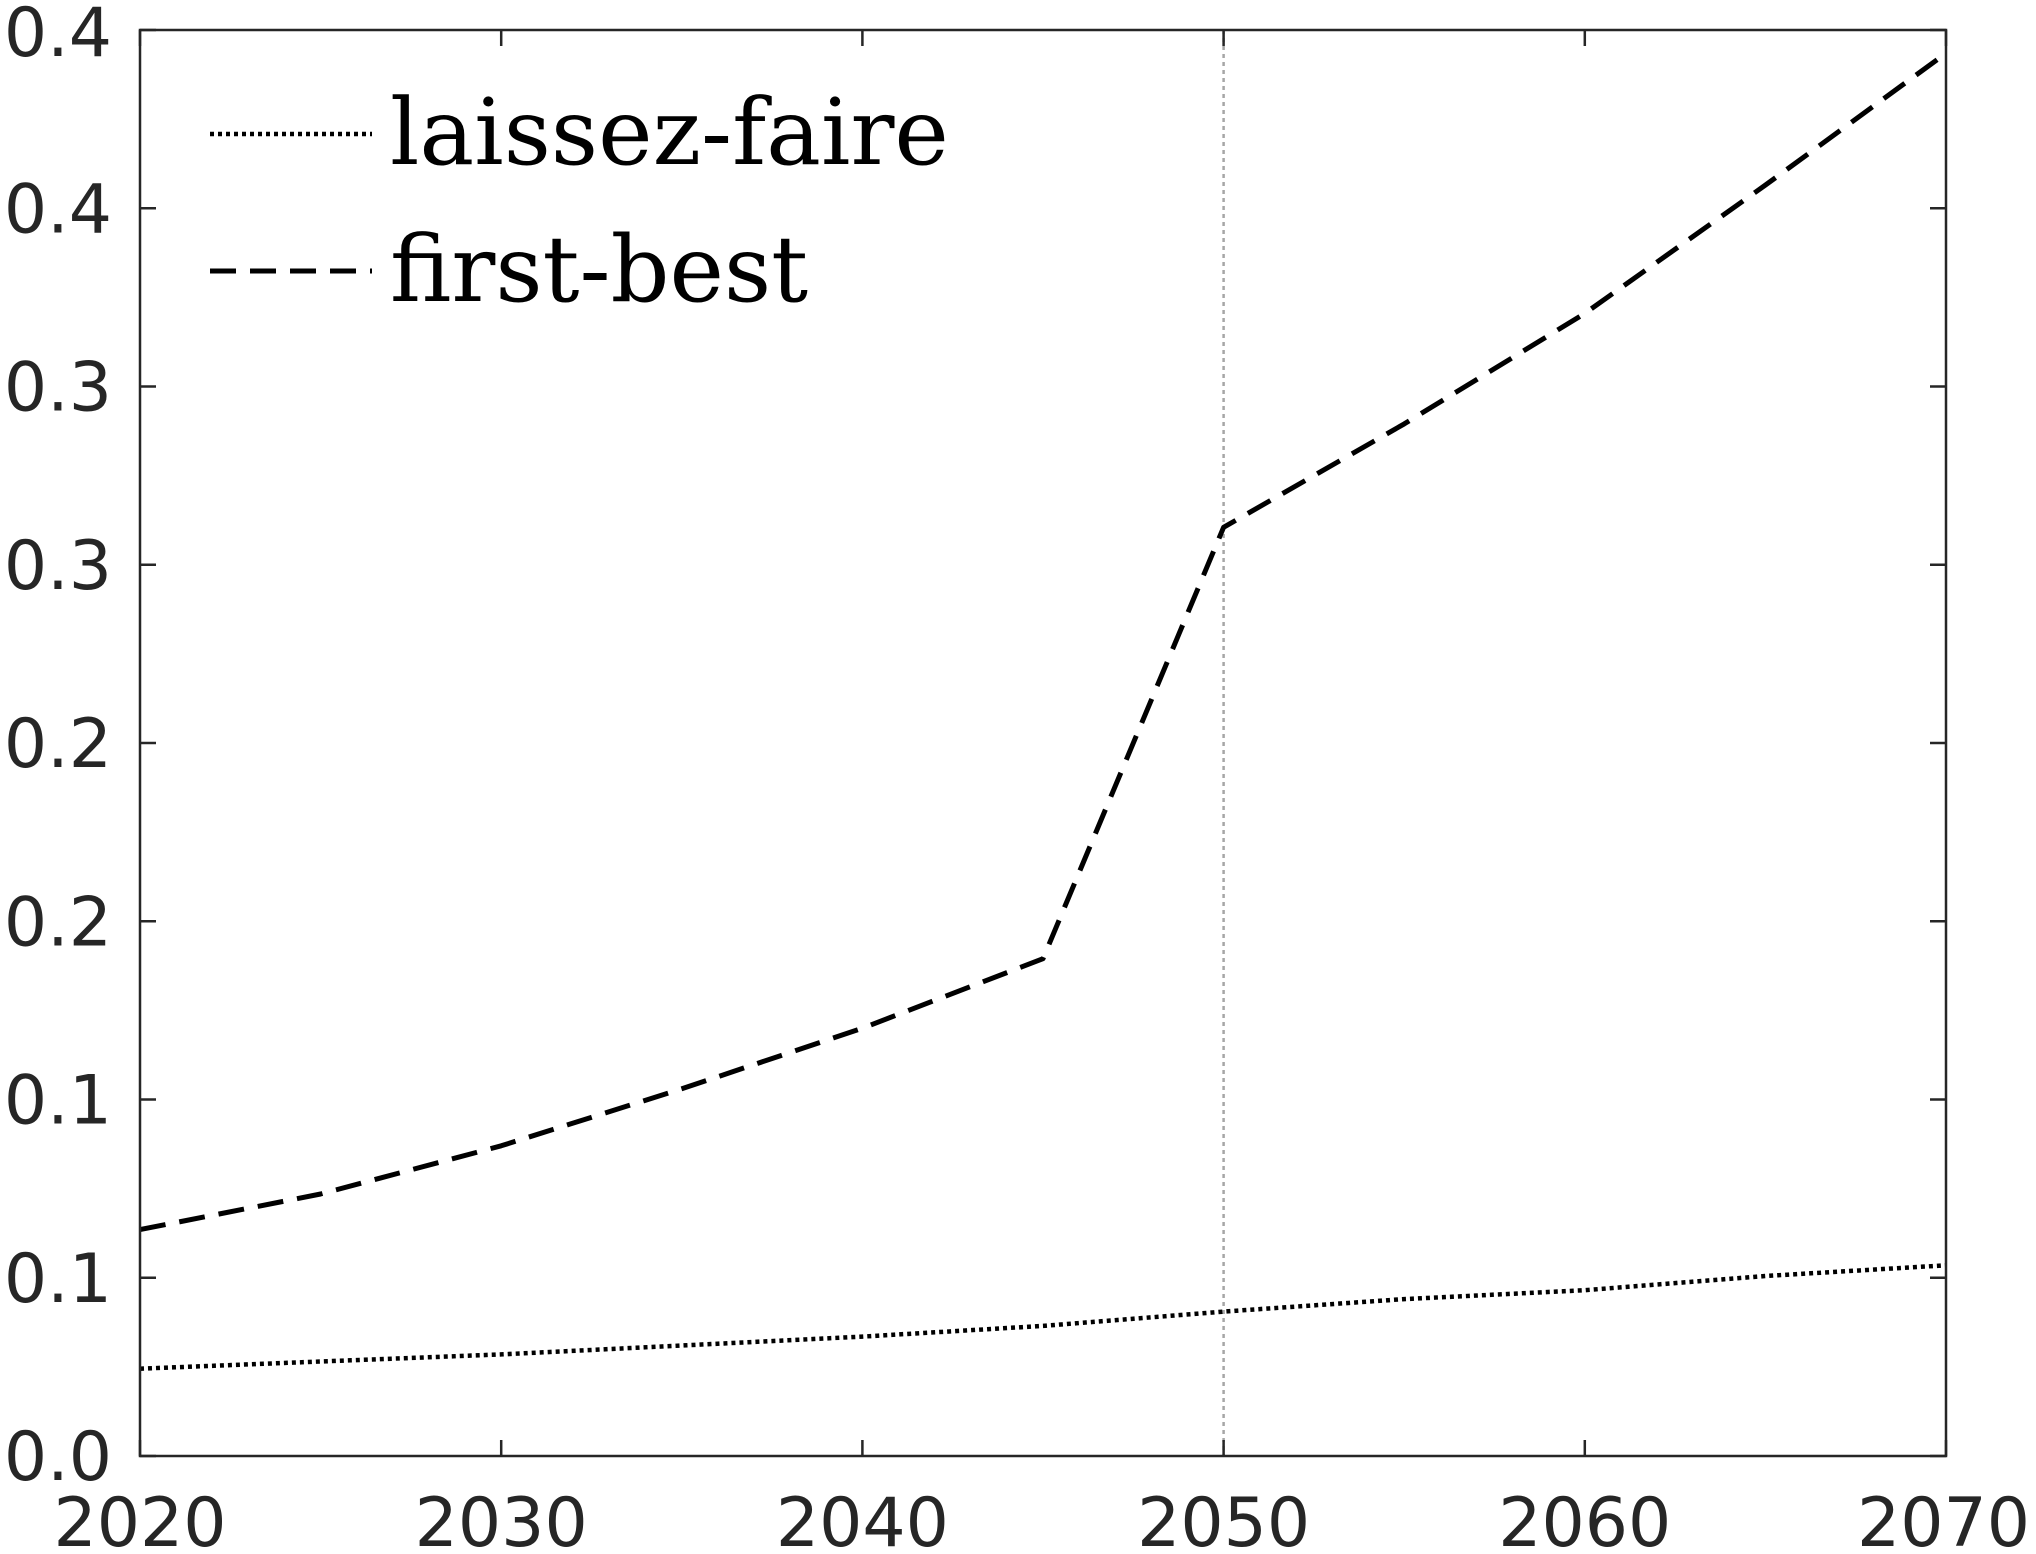 The width and height of the screenshot is (2036, 1554). Describe the element at coordinates (1041, 1519) in the screenshot. I see `x-tick-labels: 2020 2030 2040 2050 2060 2070` at that location.